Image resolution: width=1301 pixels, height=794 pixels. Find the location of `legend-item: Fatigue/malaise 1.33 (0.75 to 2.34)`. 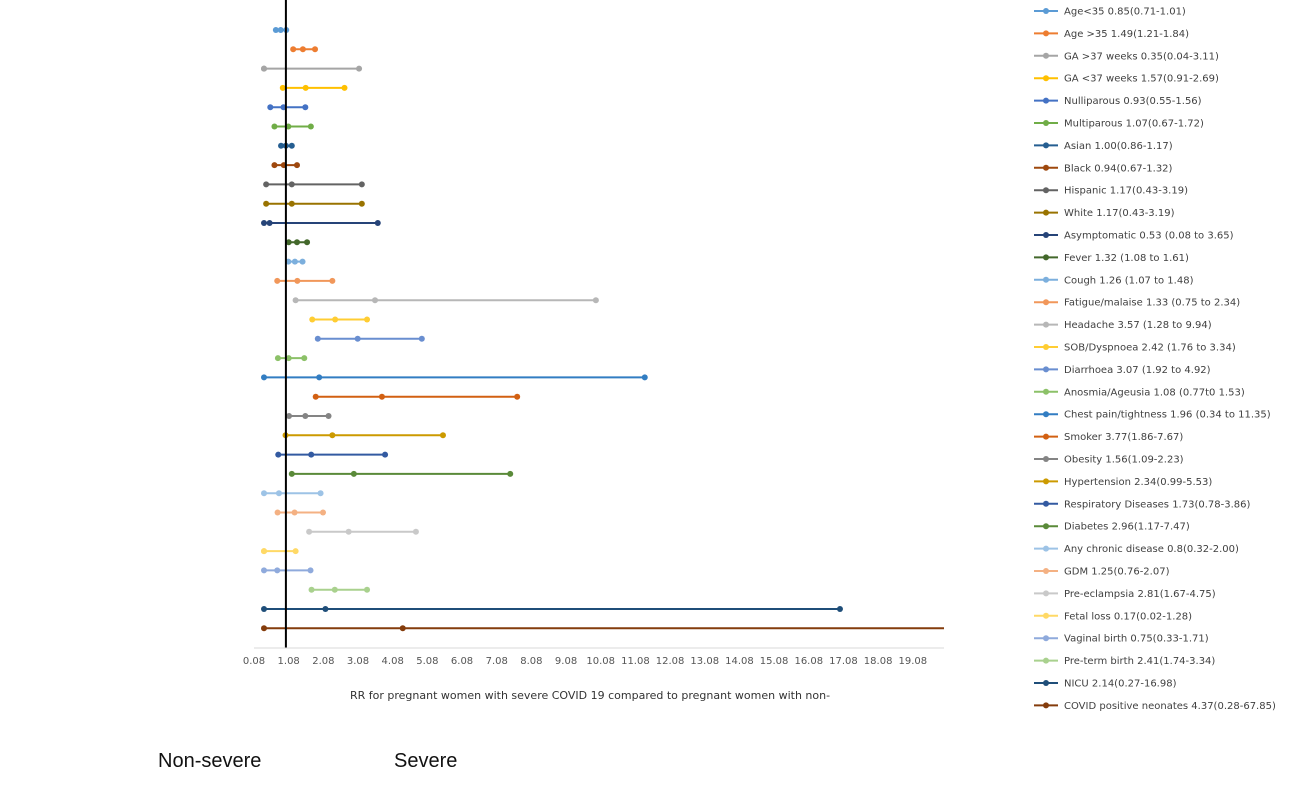

legend-item: Fatigue/malaise 1.33 (0.75 to 2.34) is located at coordinates (1137, 303).